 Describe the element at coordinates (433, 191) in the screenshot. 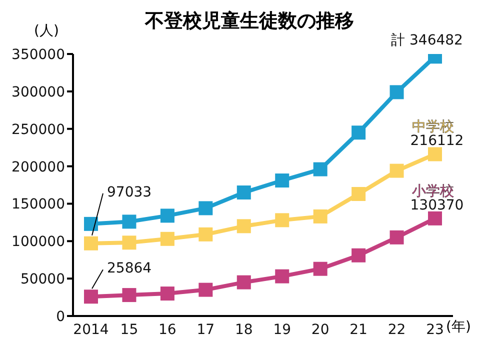

I see `series-label: 小学校` at that location.